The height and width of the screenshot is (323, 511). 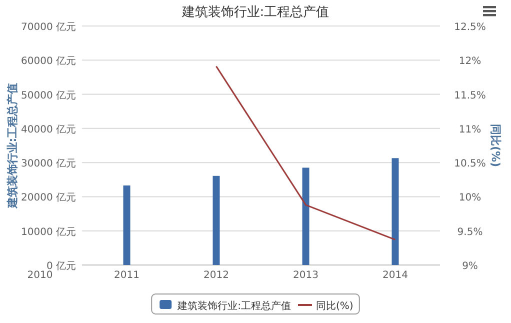 I want to click on ytick: 50000 亿元, so click(x=48, y=96).